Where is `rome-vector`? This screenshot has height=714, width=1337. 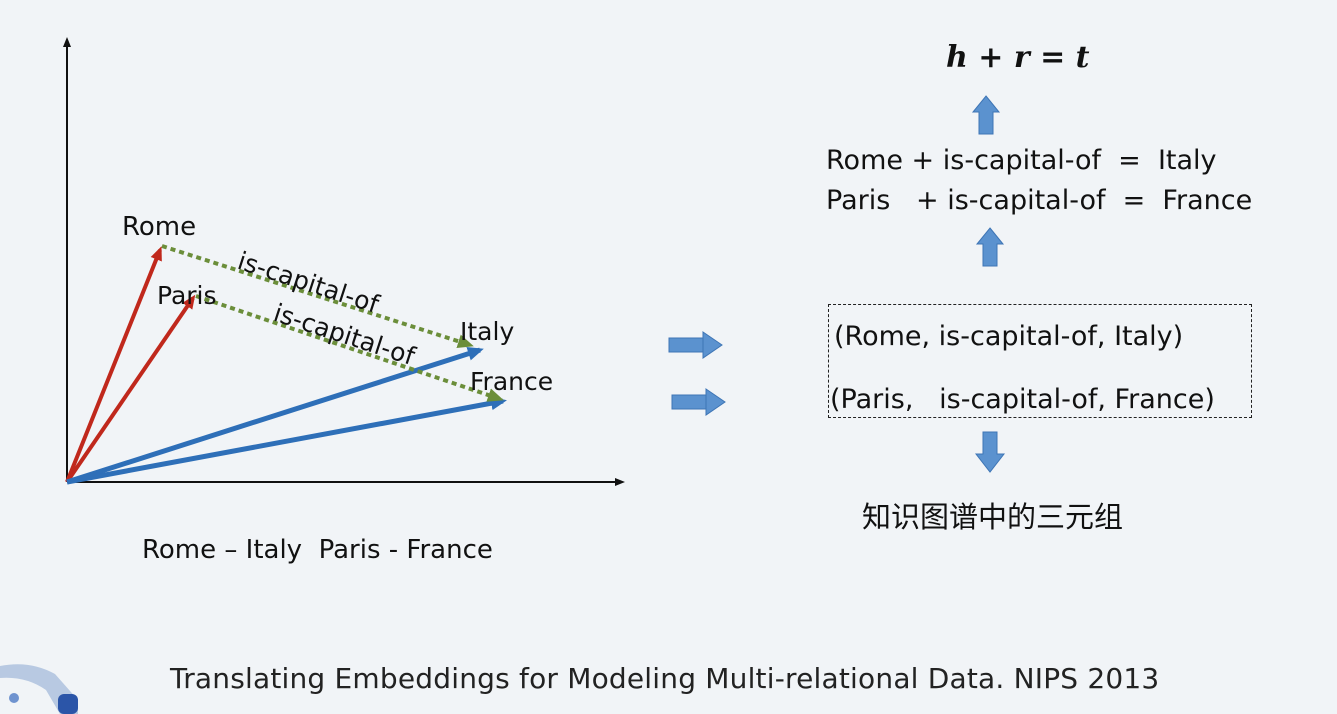 rome-vector is located at coordinates (113, 364).